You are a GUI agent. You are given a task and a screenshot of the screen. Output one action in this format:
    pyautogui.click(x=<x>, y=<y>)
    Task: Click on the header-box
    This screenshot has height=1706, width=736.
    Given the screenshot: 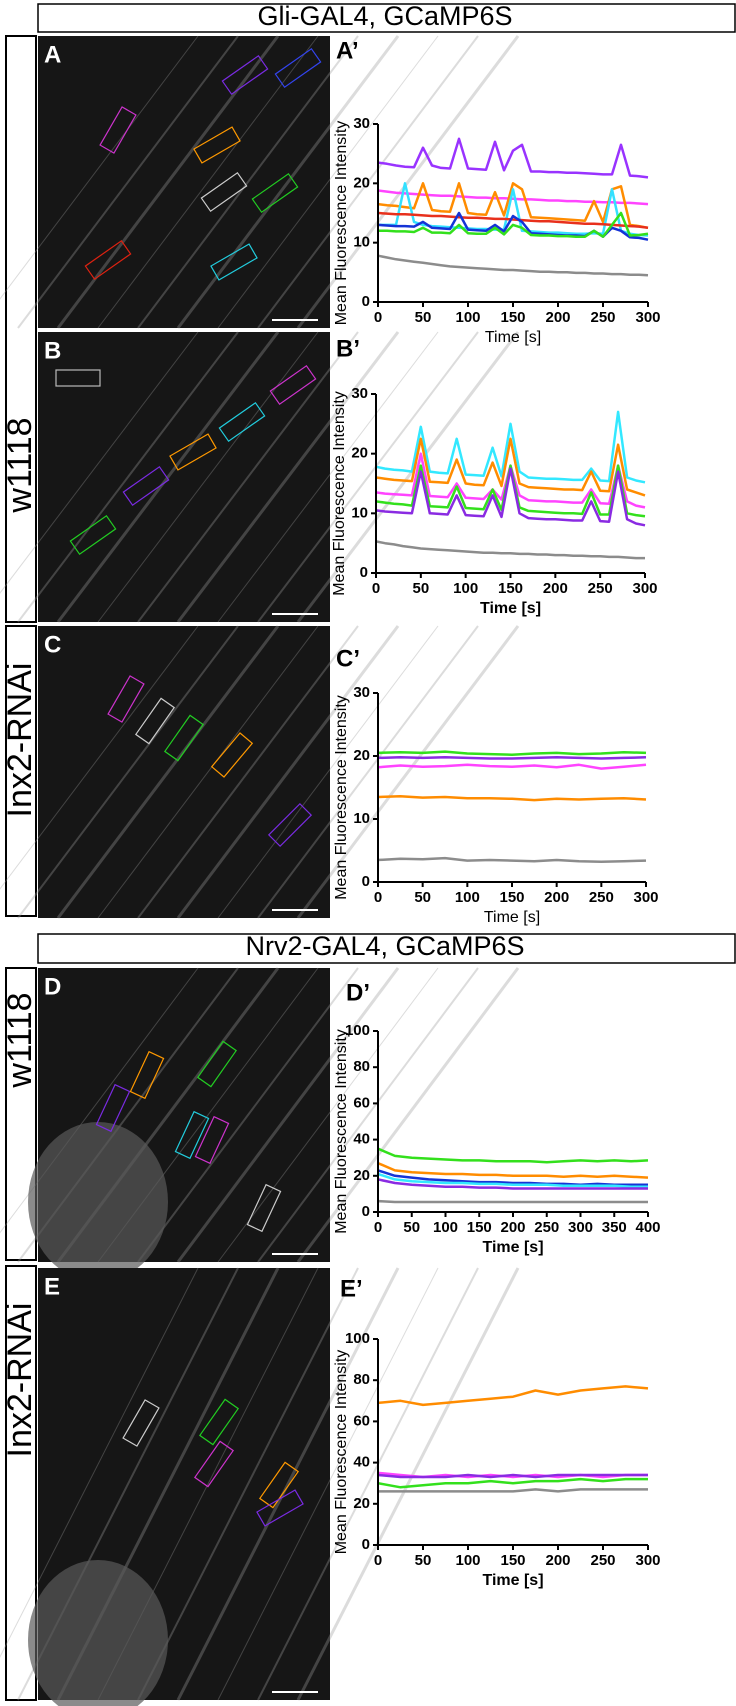 What is the action you would take?
    pyautogui.click(x=386, y=18)
    